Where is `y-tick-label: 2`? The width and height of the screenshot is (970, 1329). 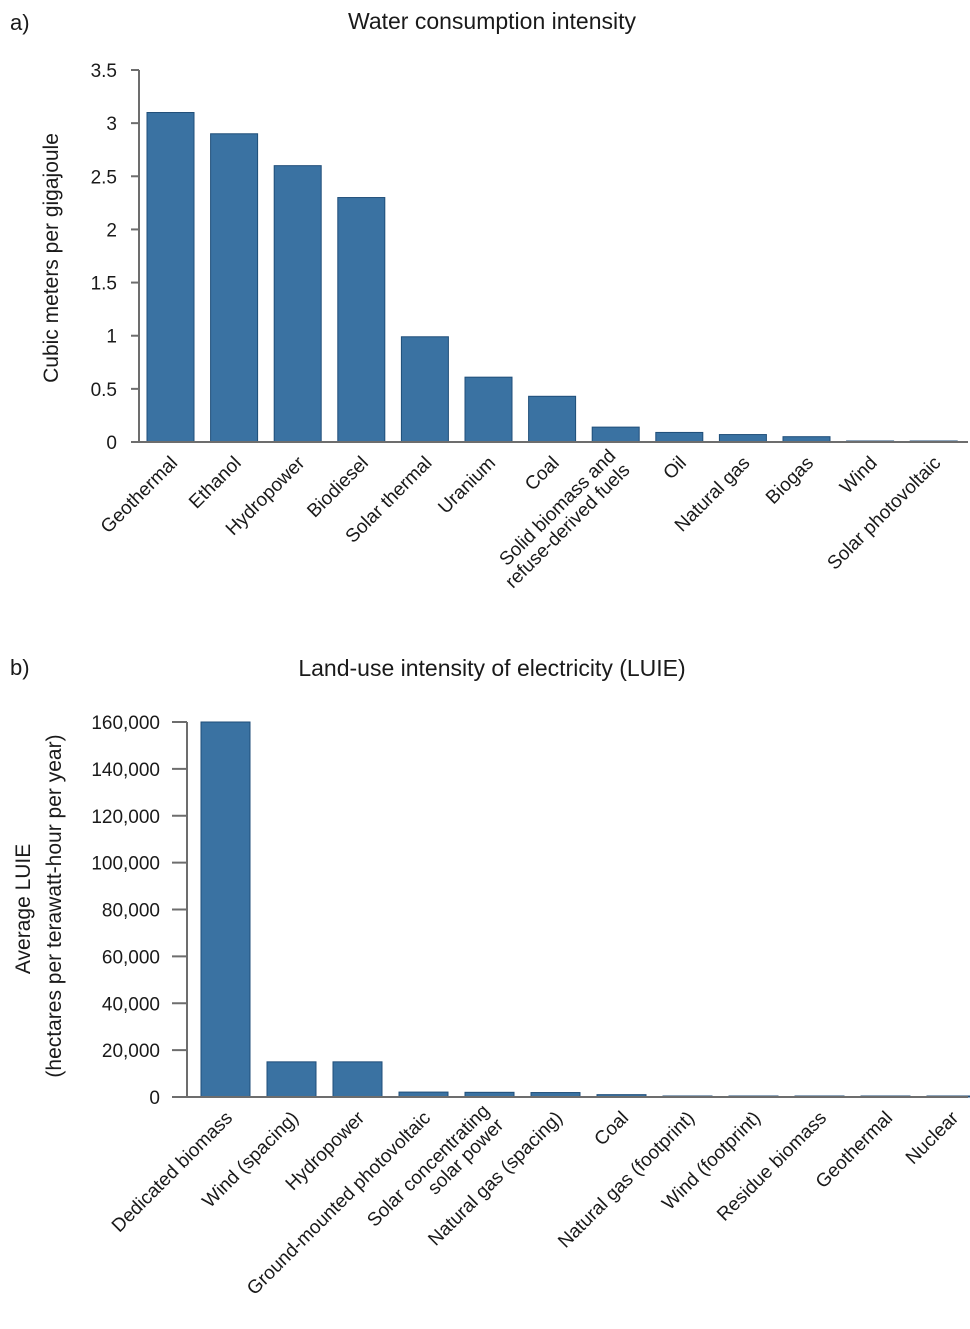
y-tick-label: 2 is located at coordinates (111, 230).